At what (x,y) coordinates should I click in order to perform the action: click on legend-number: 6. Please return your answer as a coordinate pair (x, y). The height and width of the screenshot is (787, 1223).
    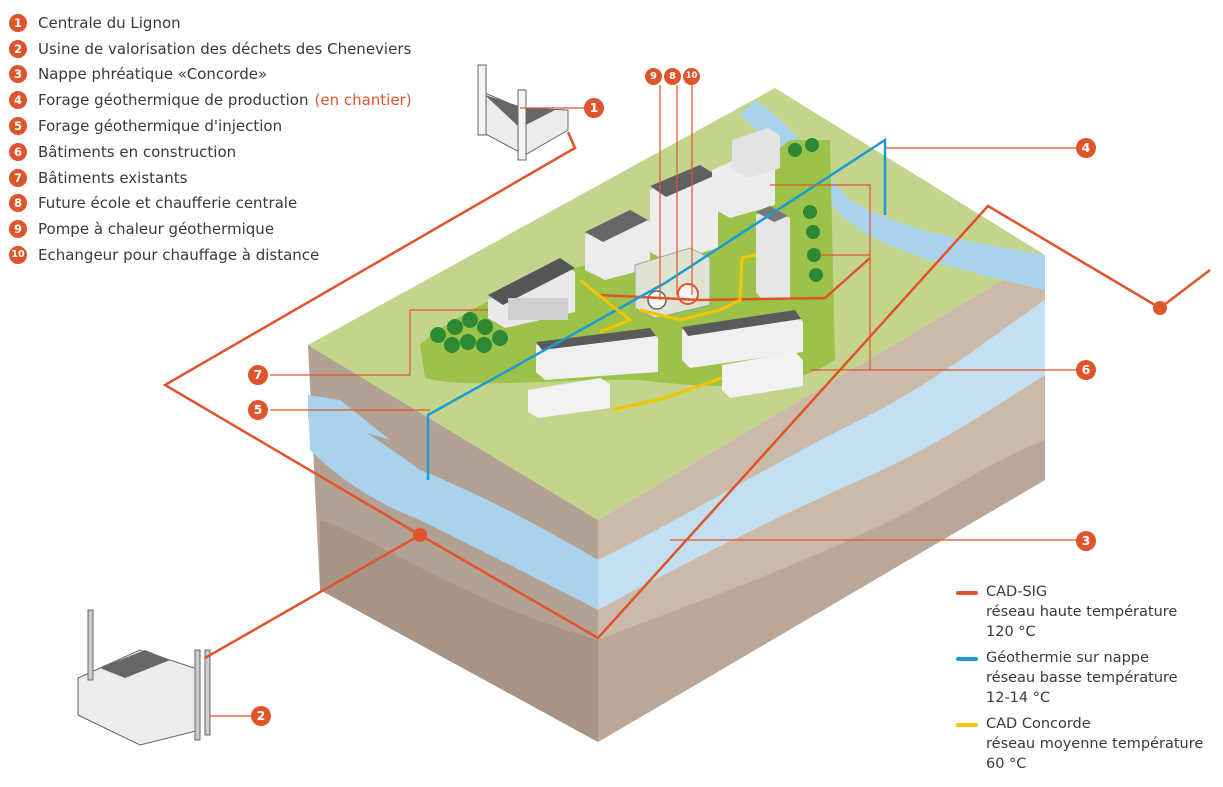
    Looking at the image, I should click on (18, 151).